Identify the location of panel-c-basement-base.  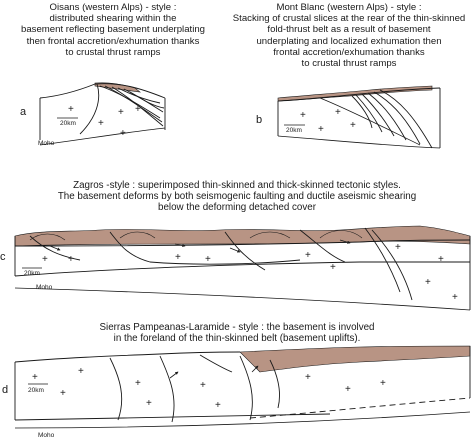
(242, 269).